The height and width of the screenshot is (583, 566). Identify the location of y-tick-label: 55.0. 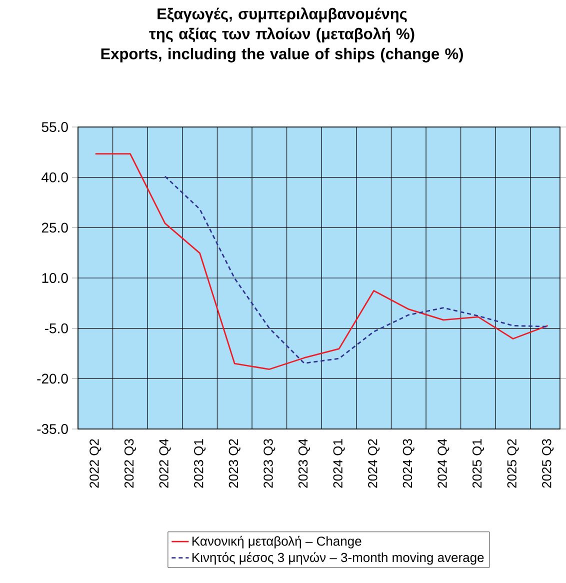
(55, 127).